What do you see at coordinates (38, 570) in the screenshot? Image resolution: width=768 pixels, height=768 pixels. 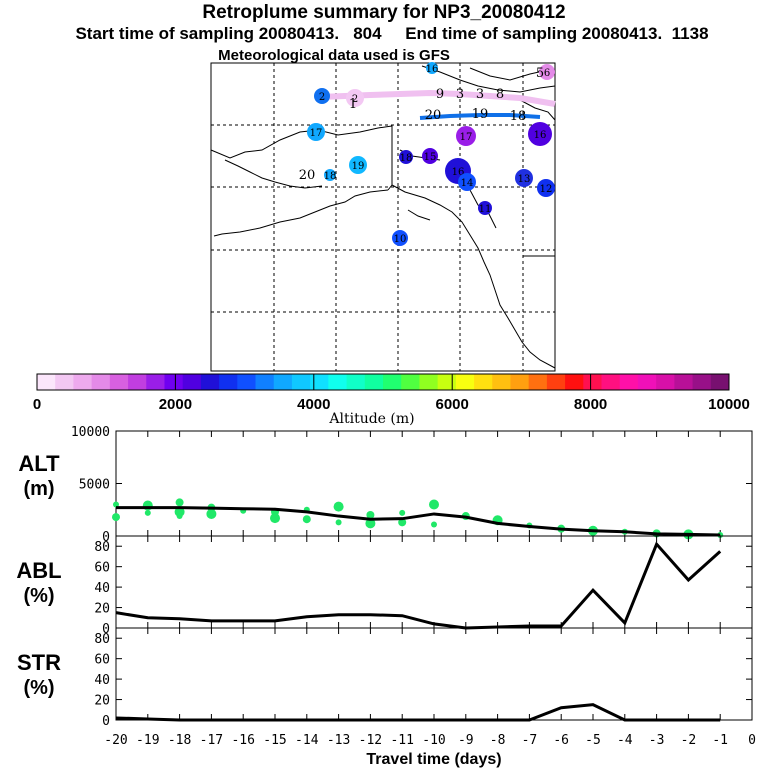 I see `y-axis-label: ABL` at bounding box center [38, 570].